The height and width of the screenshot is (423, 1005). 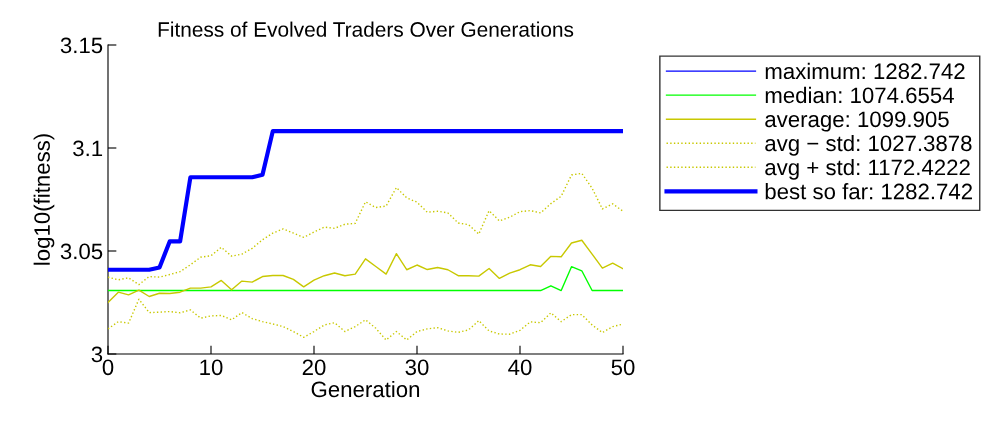 I want to click on y-tick-label: 3, so click(x=97, y=354).